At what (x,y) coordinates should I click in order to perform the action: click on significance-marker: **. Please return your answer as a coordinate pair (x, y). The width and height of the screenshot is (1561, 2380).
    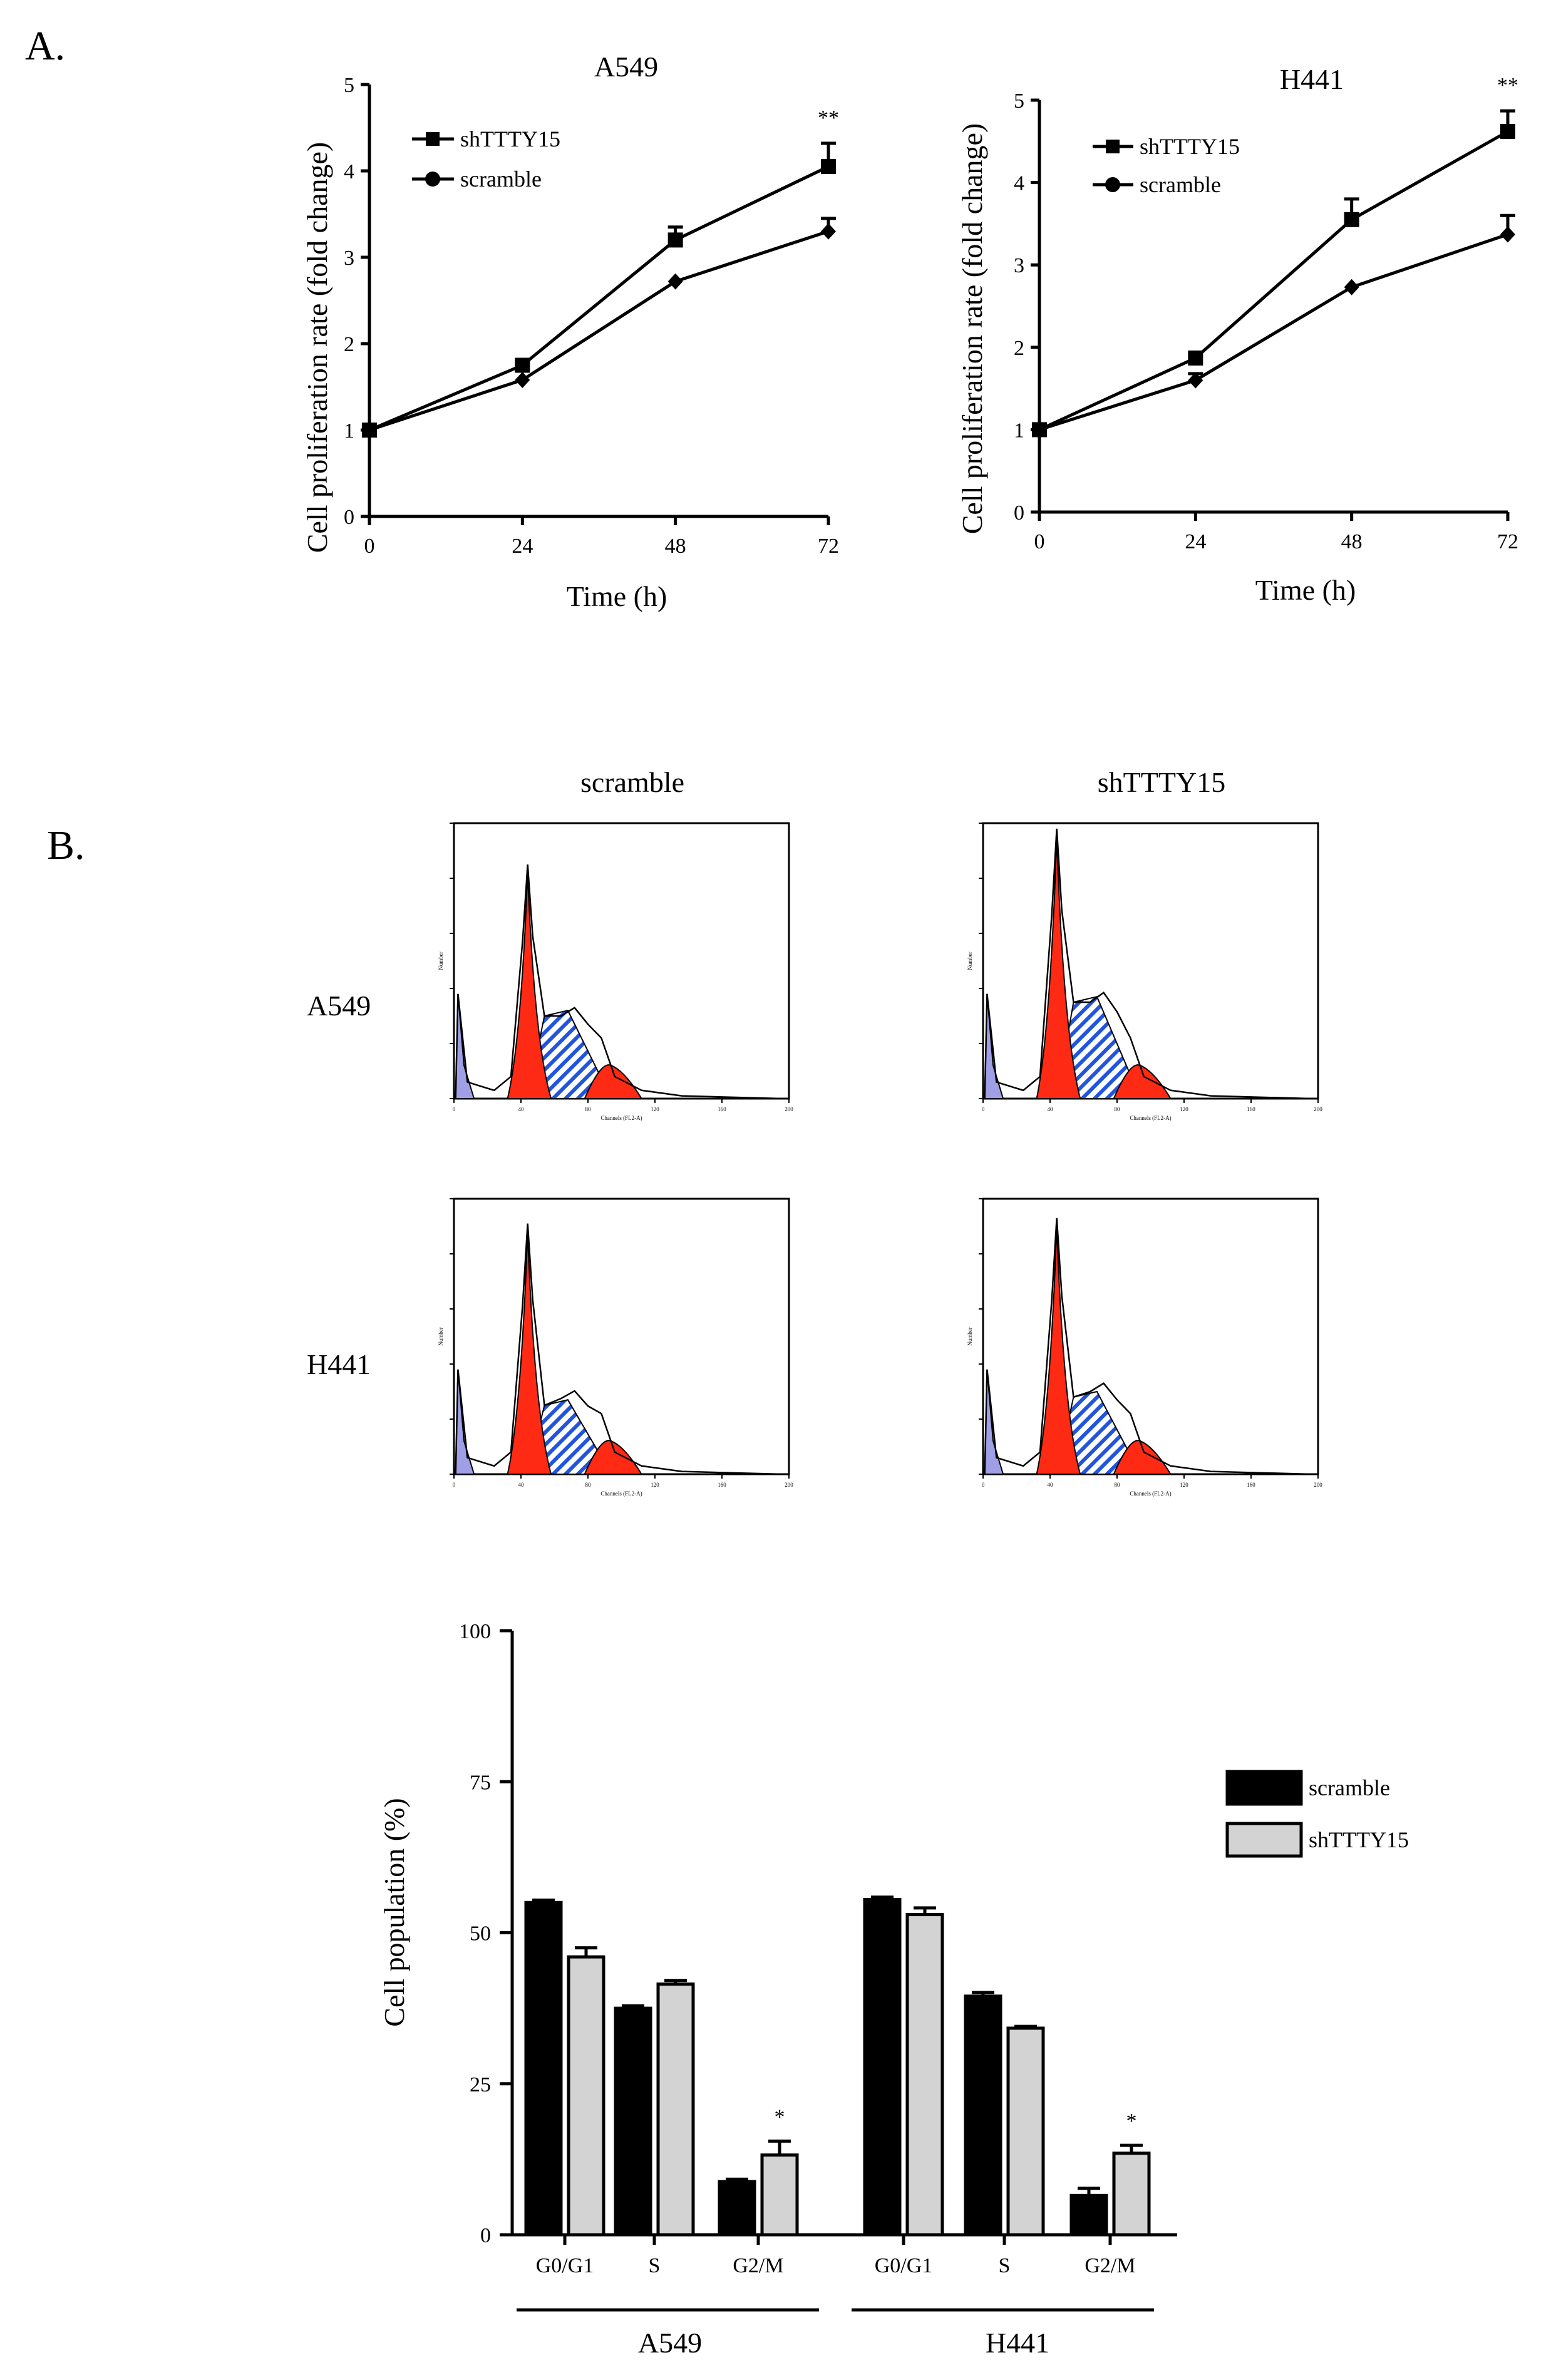
    Looking at the image, I should click on (828, 118).